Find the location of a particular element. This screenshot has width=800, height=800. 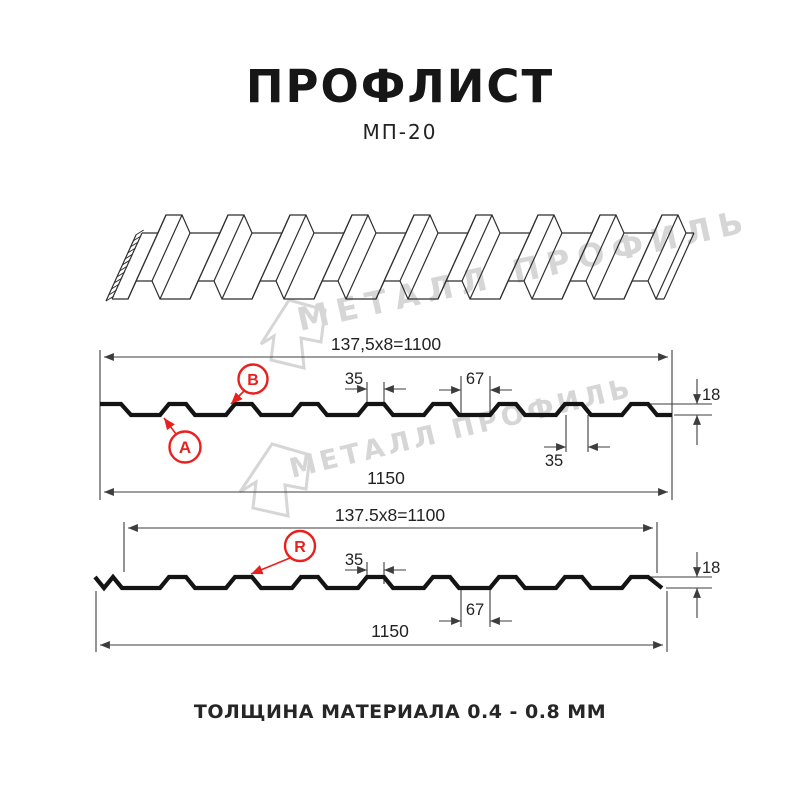

cut-edge-hatching is located at coordinates (124, 265).